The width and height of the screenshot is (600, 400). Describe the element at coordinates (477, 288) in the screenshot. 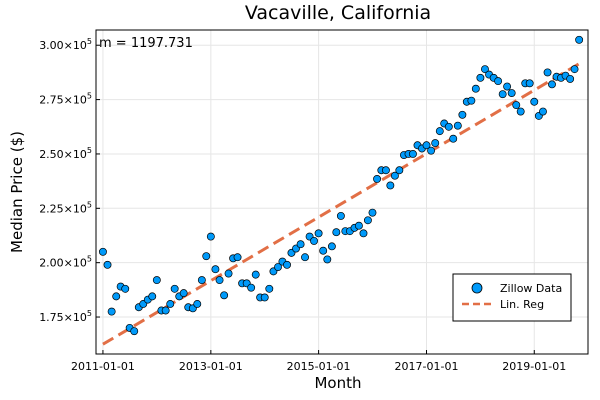

I see `legend-marker-zillow-data` at that location.